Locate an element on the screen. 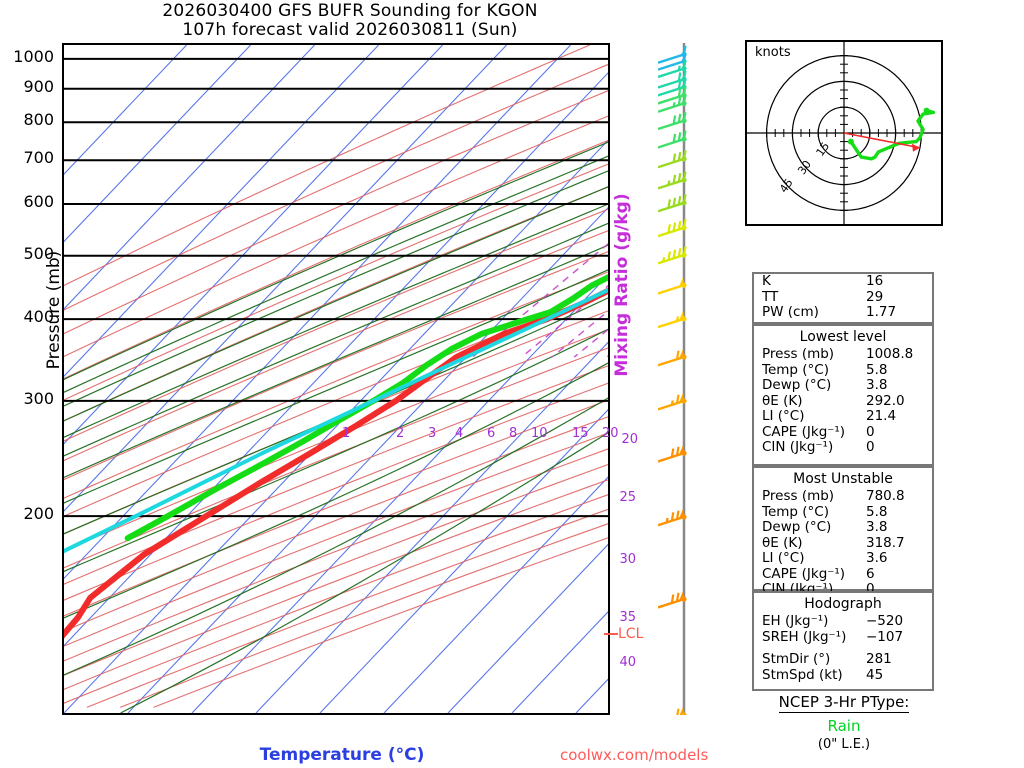 This screenshot has height=768, width=1024. pressure-tick-400: 400 is located at coordinates (38, 317).